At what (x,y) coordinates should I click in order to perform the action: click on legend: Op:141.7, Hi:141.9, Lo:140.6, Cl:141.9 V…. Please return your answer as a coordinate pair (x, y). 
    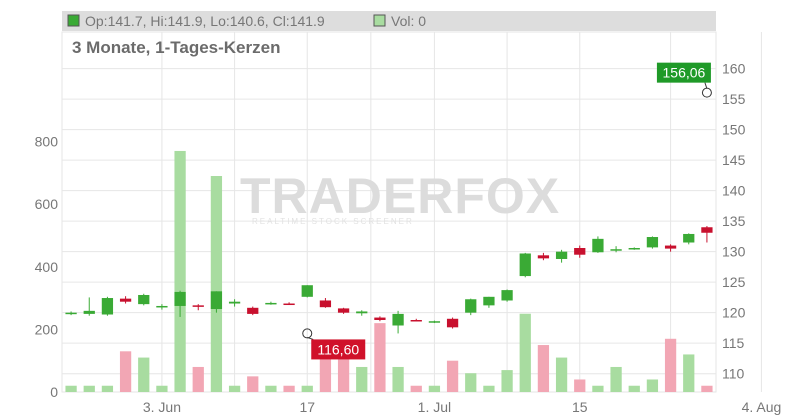
    Looking at the image, I should click on (389, 21).